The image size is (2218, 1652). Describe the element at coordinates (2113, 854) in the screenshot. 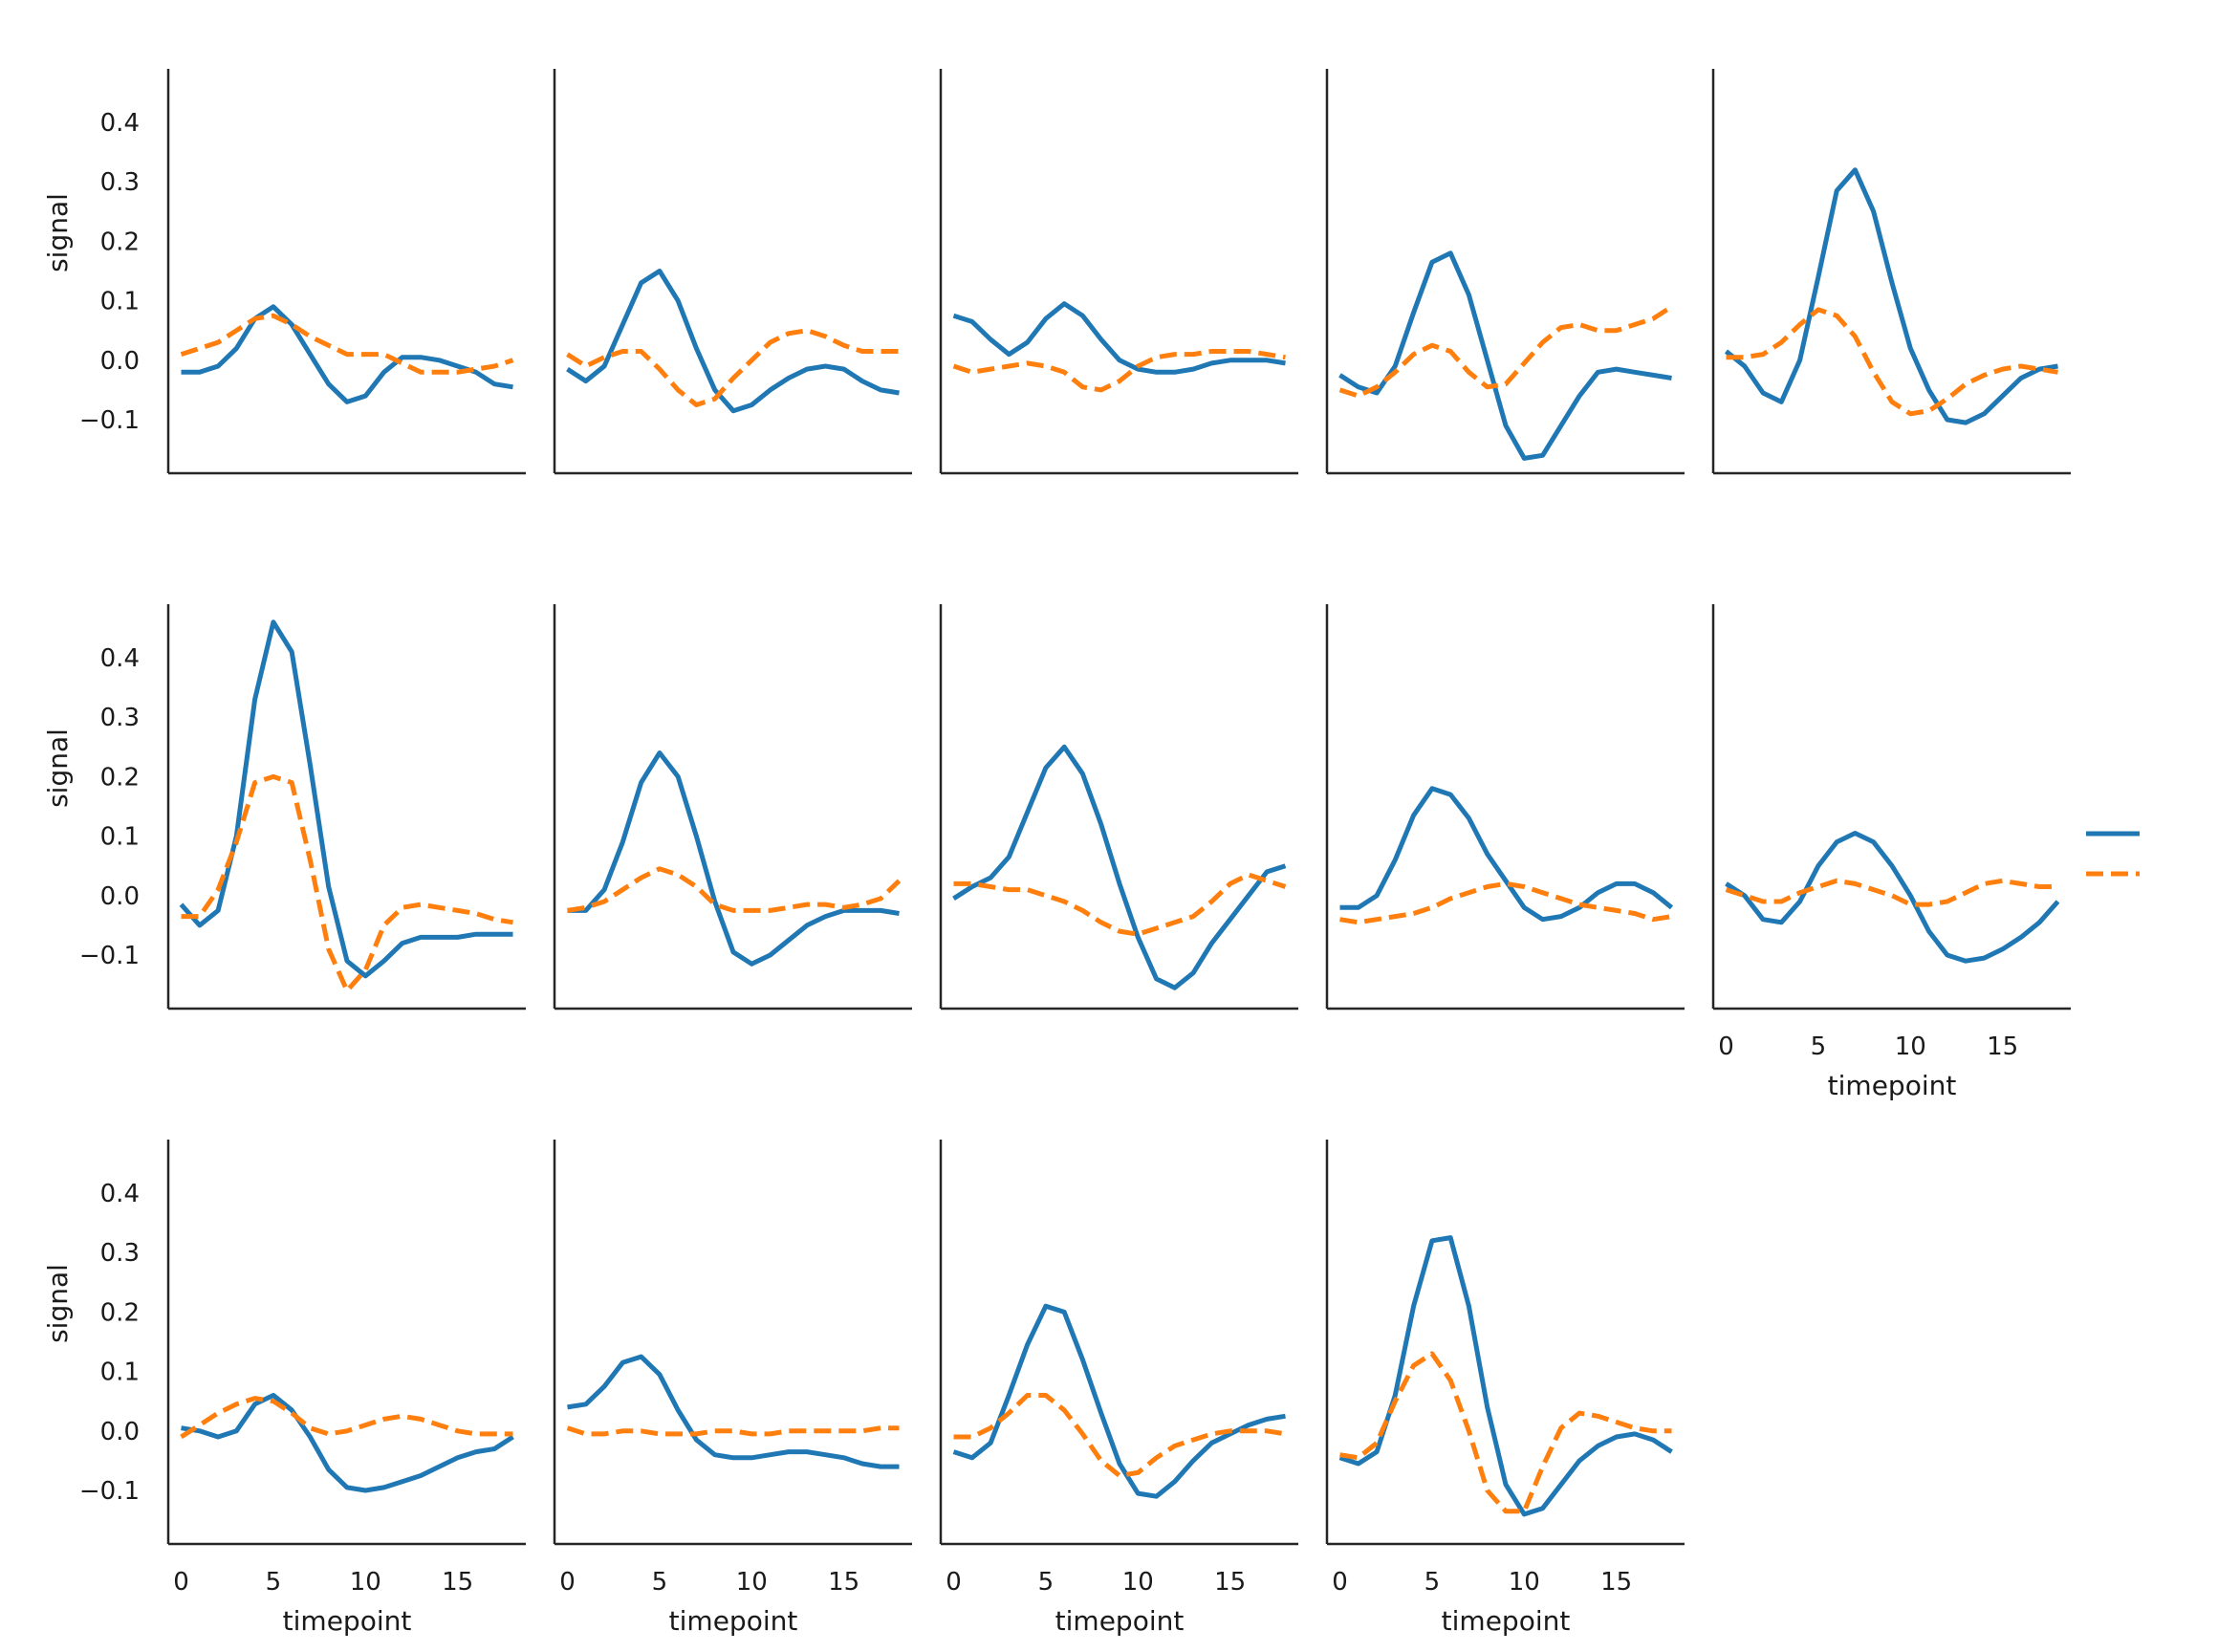

I see `legend` at that location.